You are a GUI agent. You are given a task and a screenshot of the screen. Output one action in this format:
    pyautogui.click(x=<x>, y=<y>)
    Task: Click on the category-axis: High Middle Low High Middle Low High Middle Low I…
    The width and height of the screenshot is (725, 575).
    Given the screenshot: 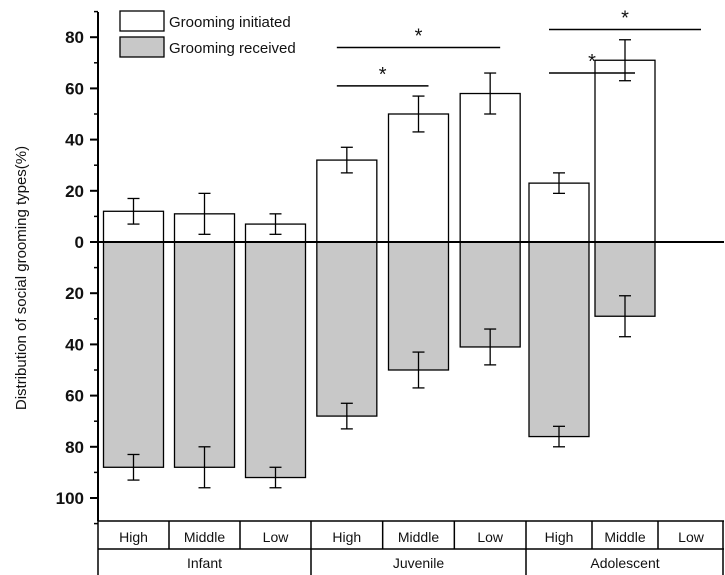 What is the action you would take?
    pyautogui.click(x=410, y=547)
    